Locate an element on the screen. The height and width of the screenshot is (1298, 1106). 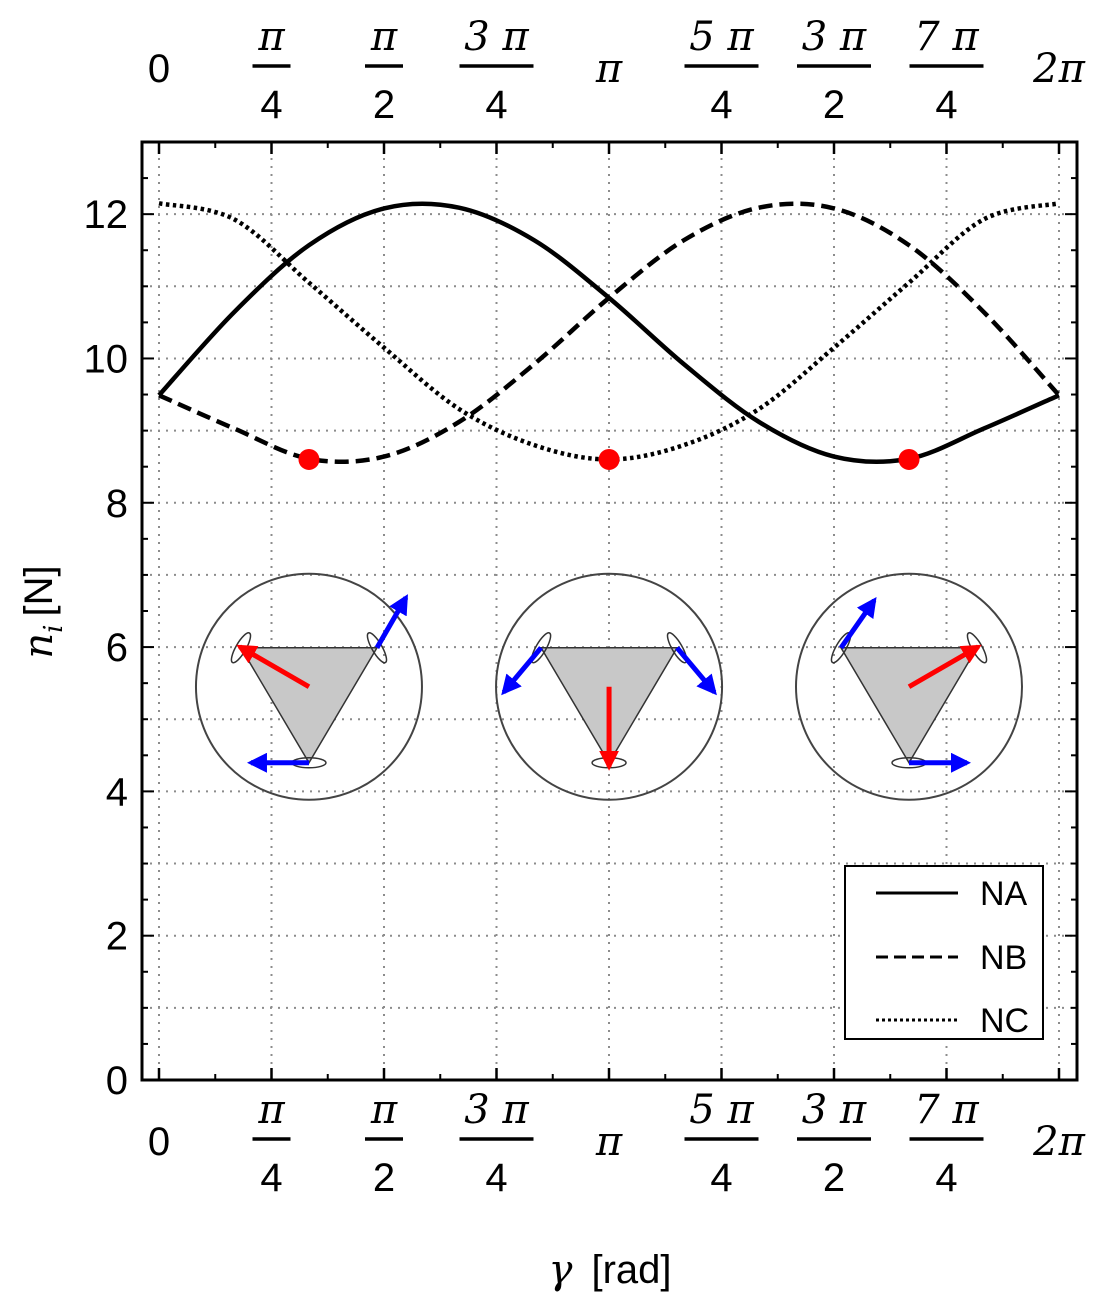
x-tick-label-bottom-8: 2π is located at coordinates (1058, 1142).